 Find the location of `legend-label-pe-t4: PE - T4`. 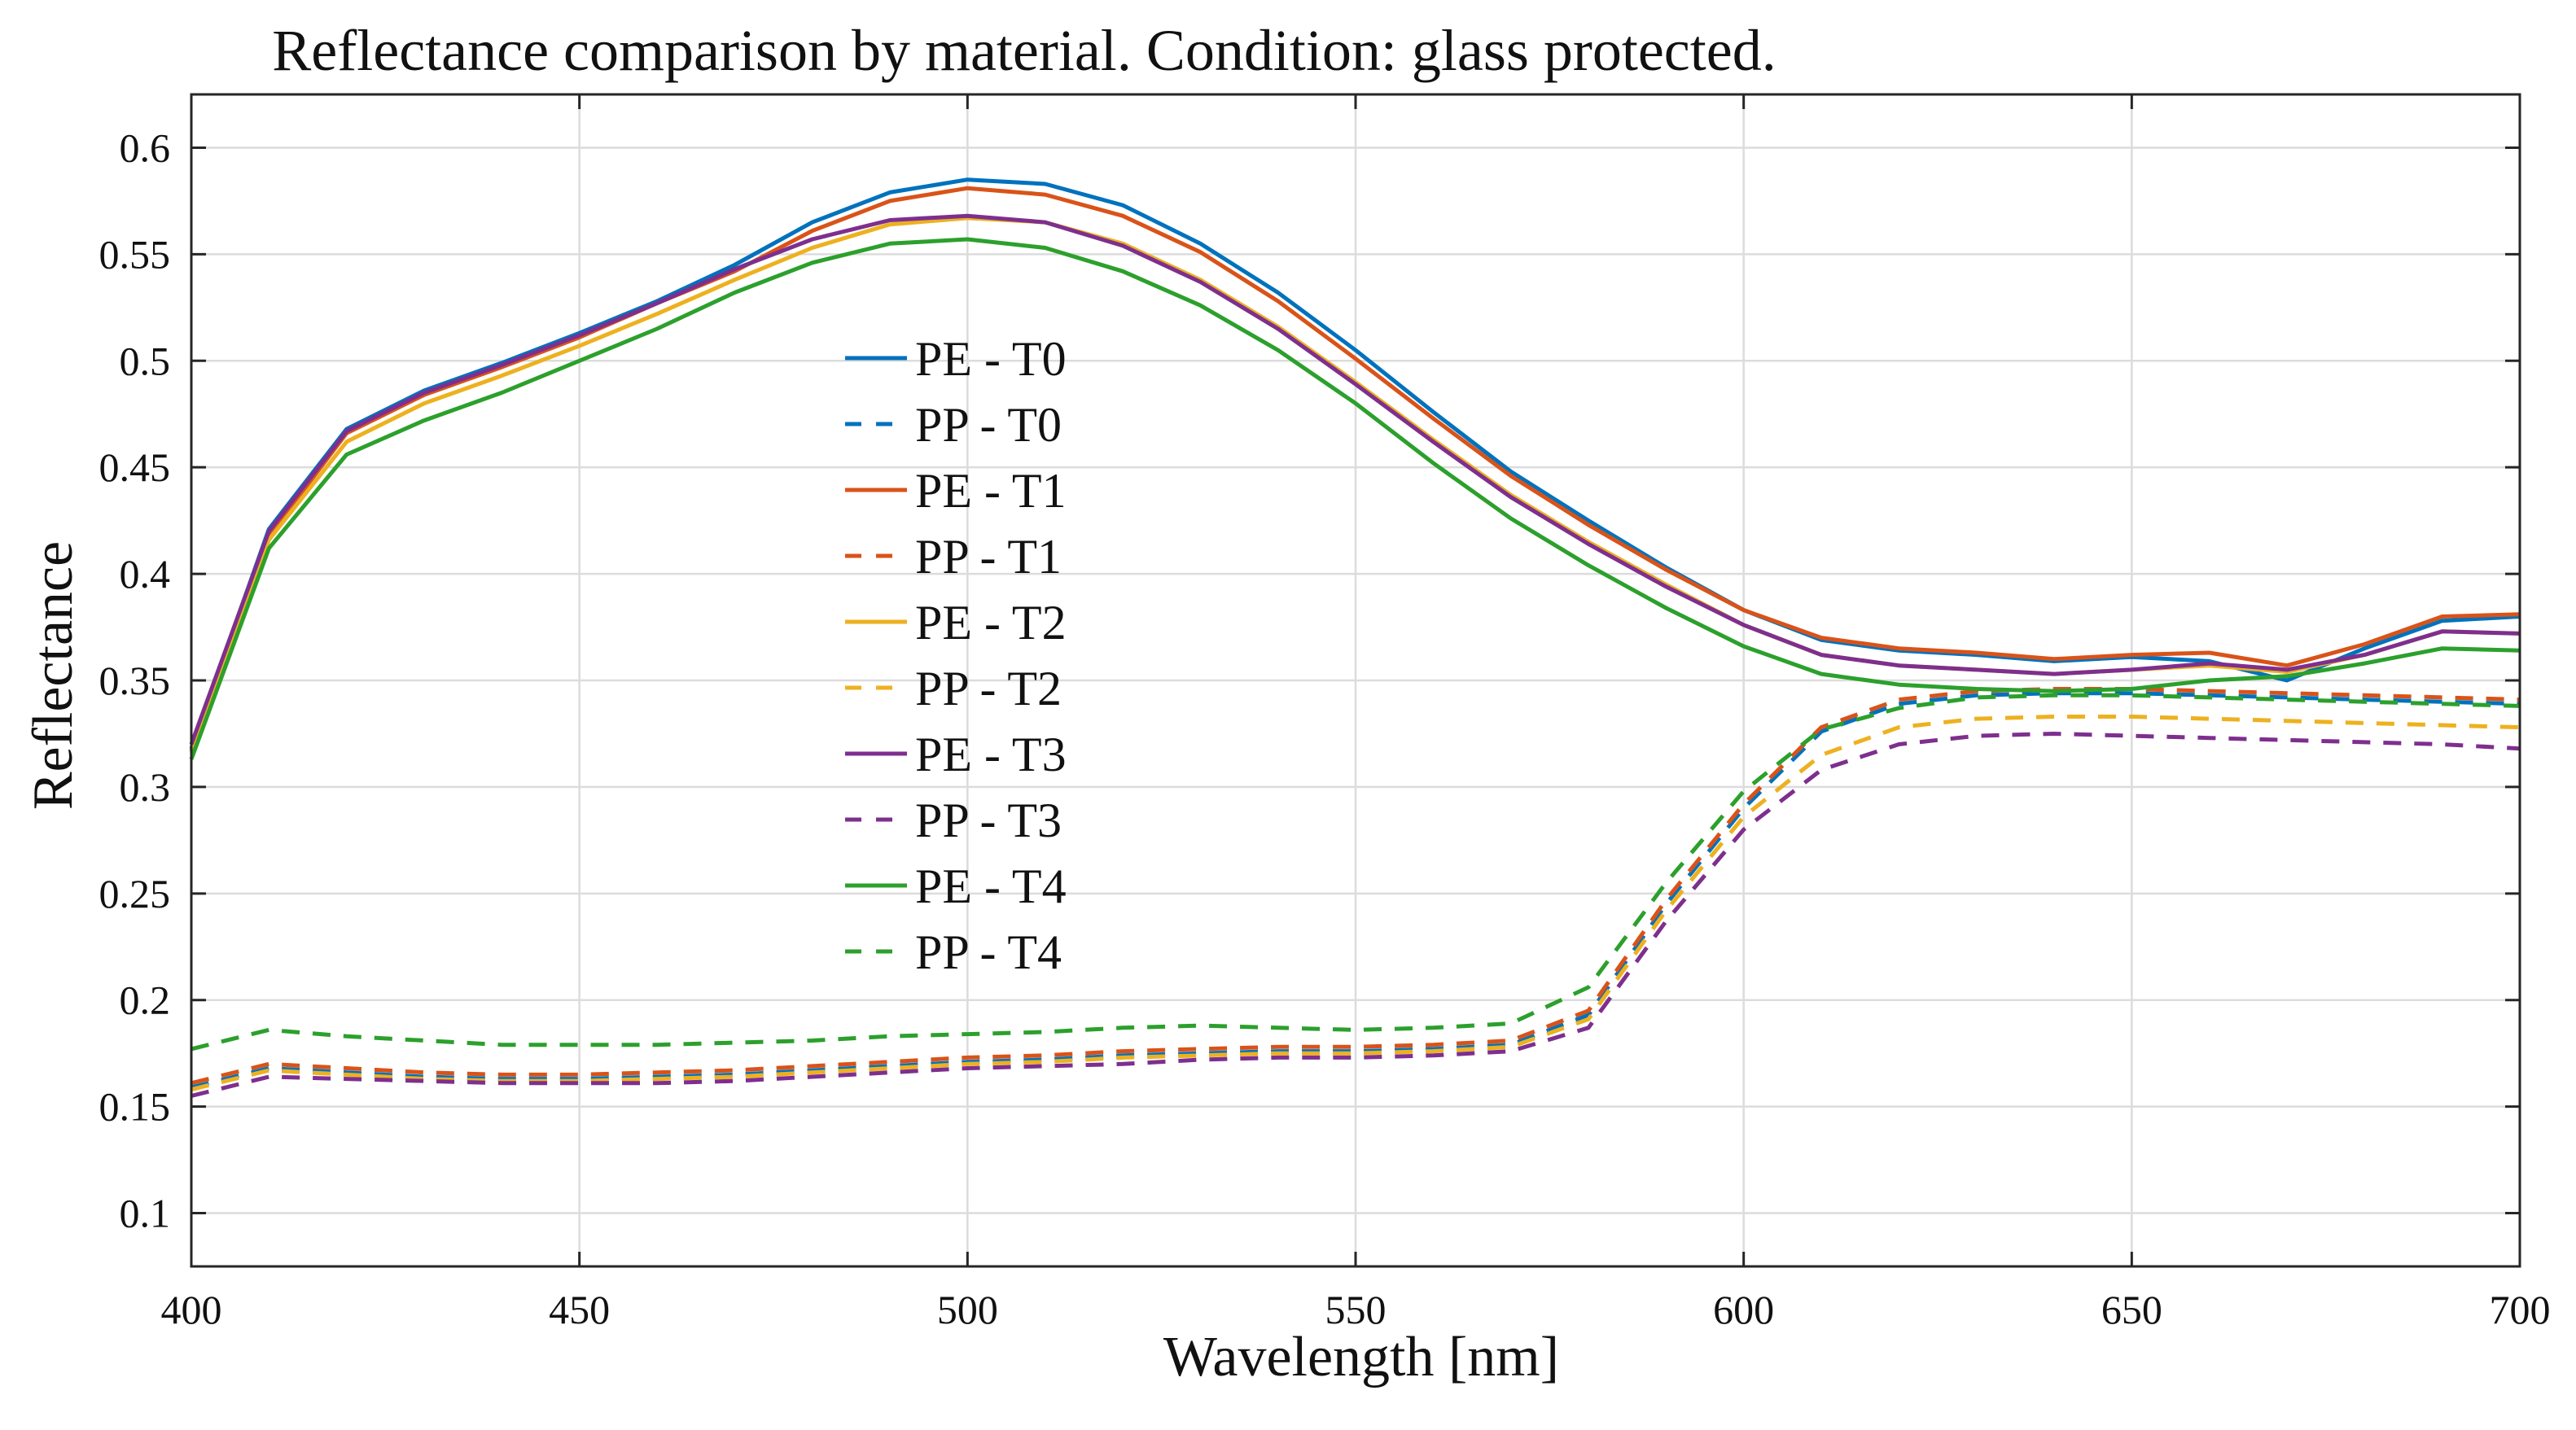

legend-label-pe-t4: PE - T4 is located at coordinates (991, 886).